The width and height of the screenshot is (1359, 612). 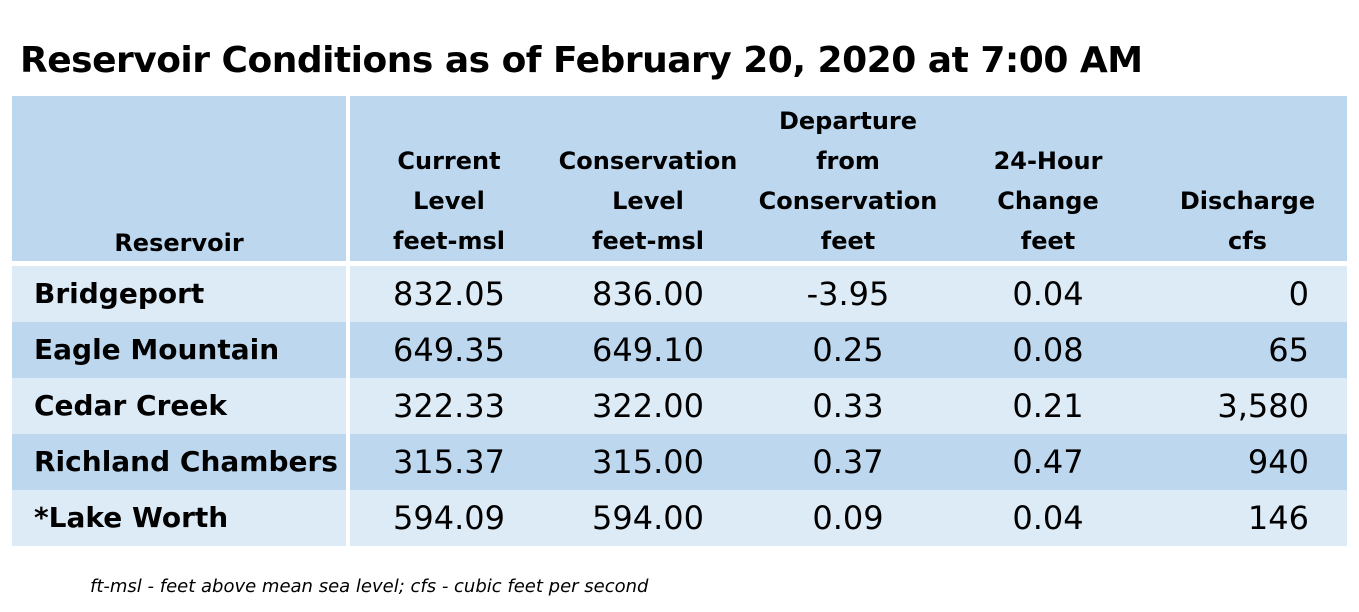 What do you see at coordinates (180, 406) in the screenshot?
I see `reservoir-name: Cedar Creek` at bounding box center [180, 406].